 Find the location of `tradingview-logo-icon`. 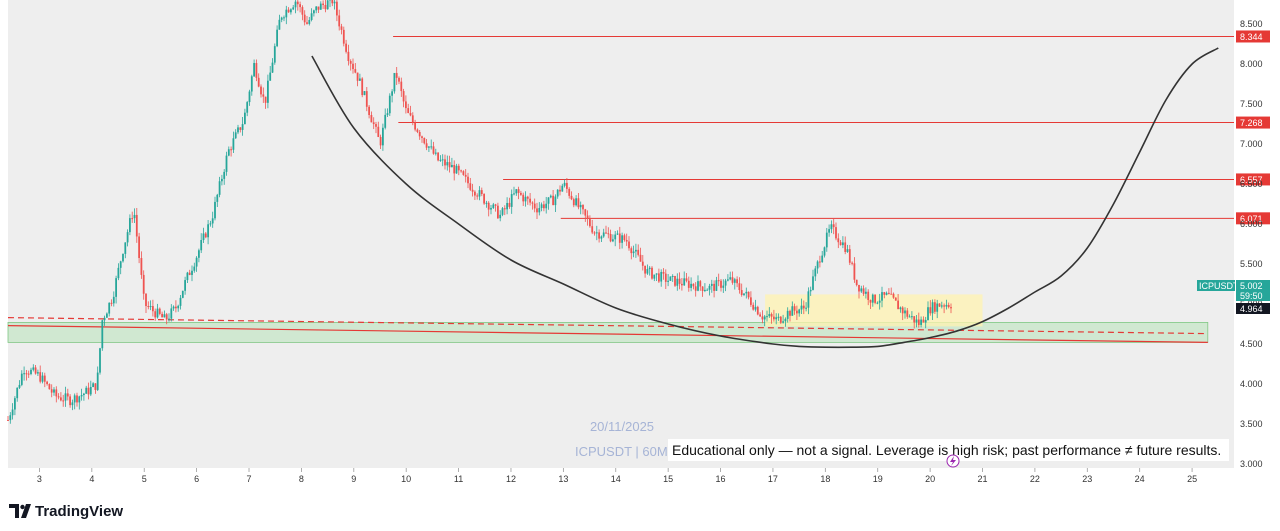

tradingview-logo-icon is located at coordinates (20, 511).